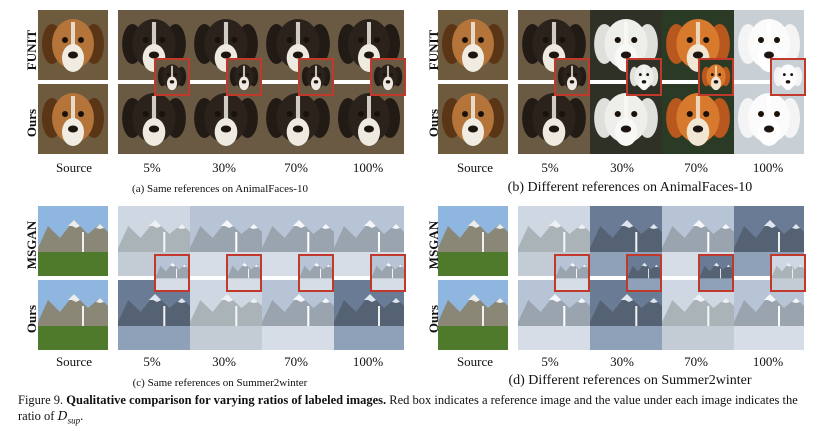 The image size is (832, 431). What do you see at coordinates (220, 383) in the screenshot?
I see `subcaption-c: (c) Same references on Summer2winter` at bounding box center [220, 383].